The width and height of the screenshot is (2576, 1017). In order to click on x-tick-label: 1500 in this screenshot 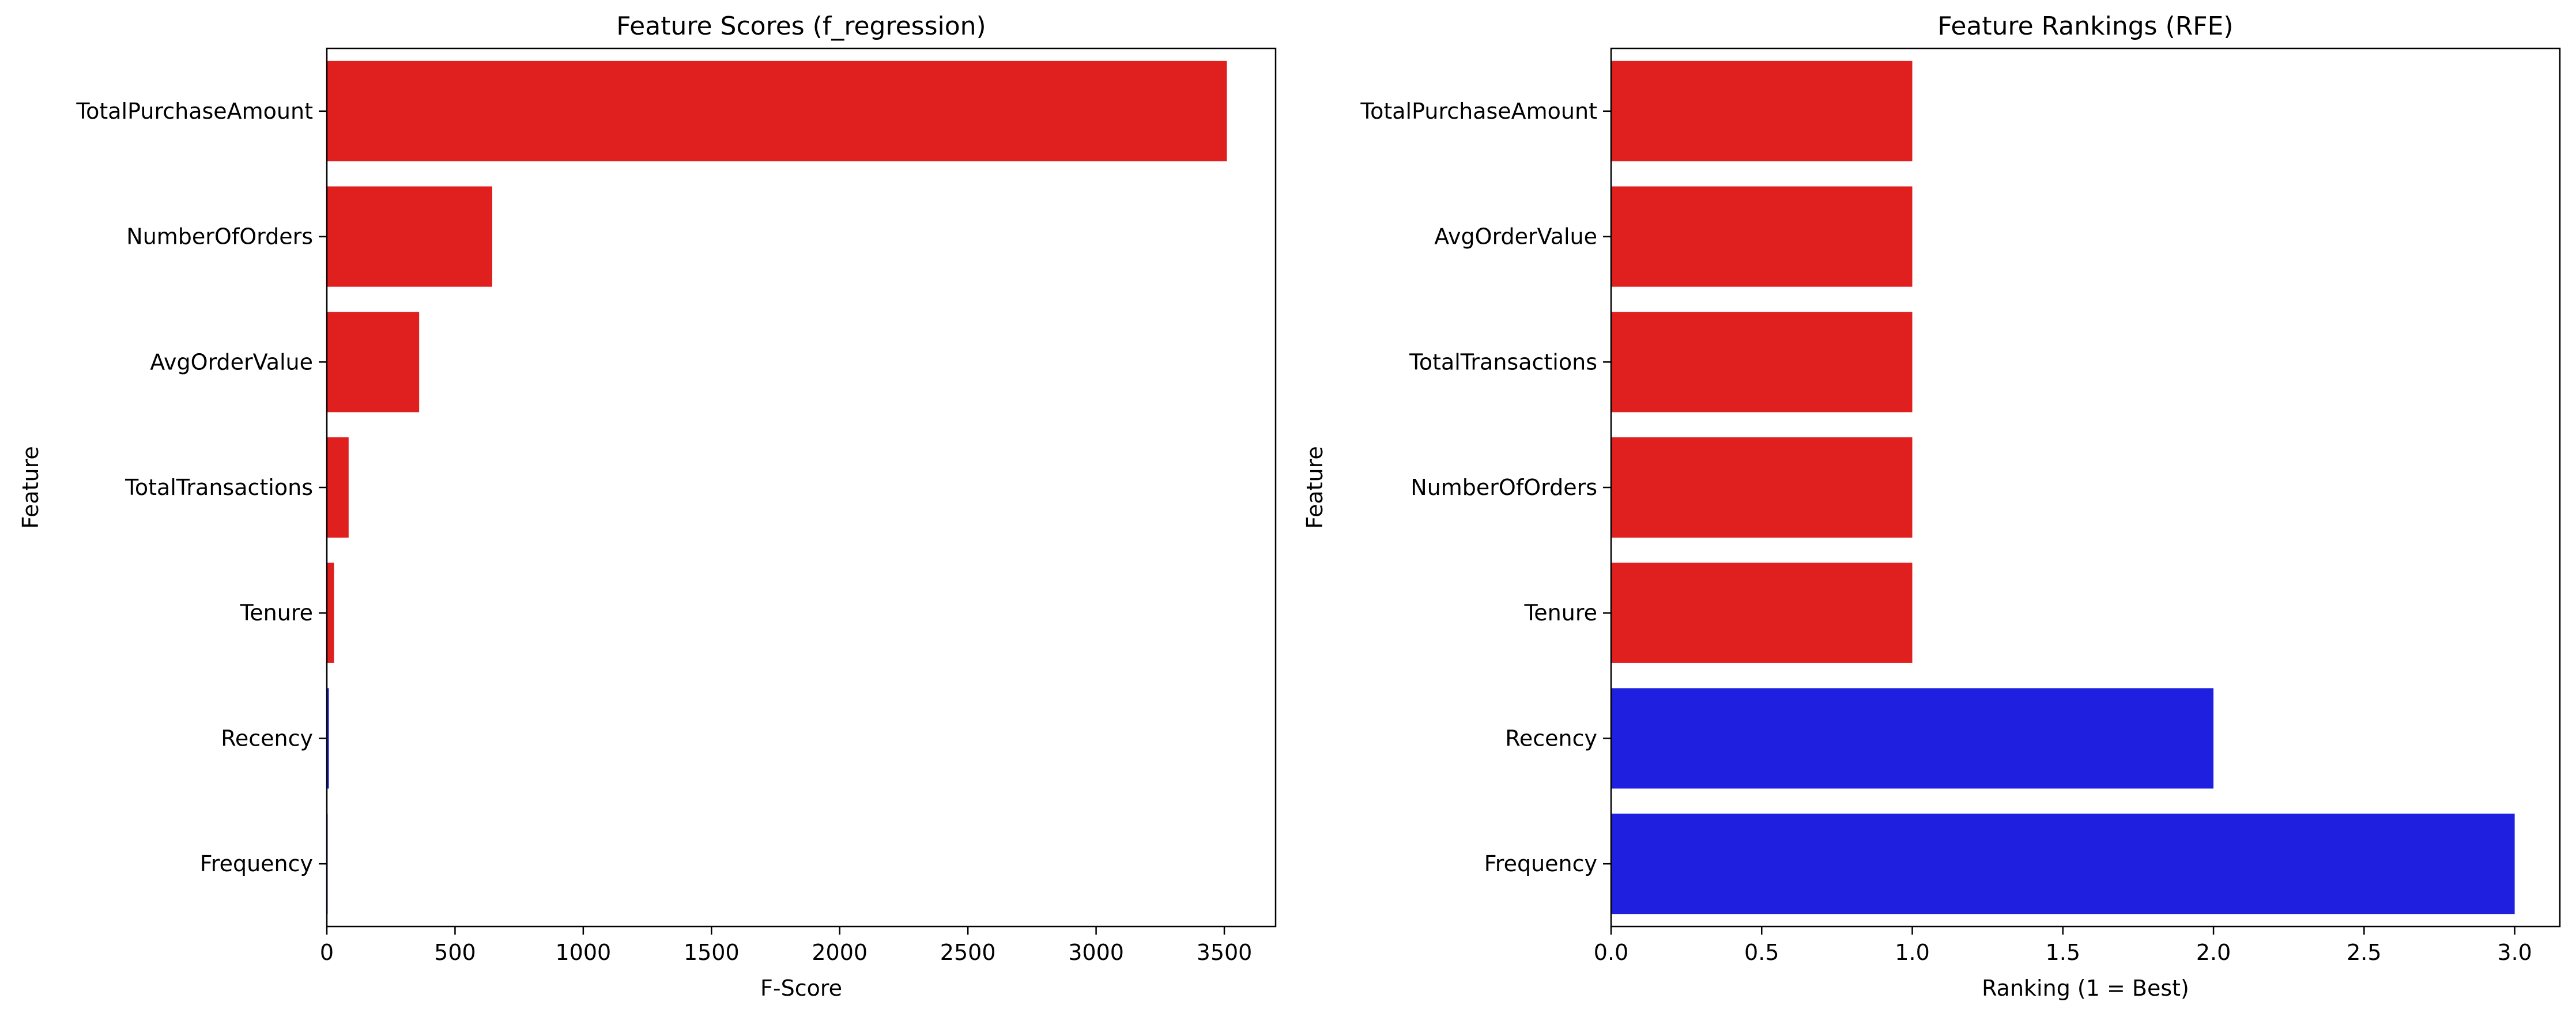, I will do `click(712, 952)`.